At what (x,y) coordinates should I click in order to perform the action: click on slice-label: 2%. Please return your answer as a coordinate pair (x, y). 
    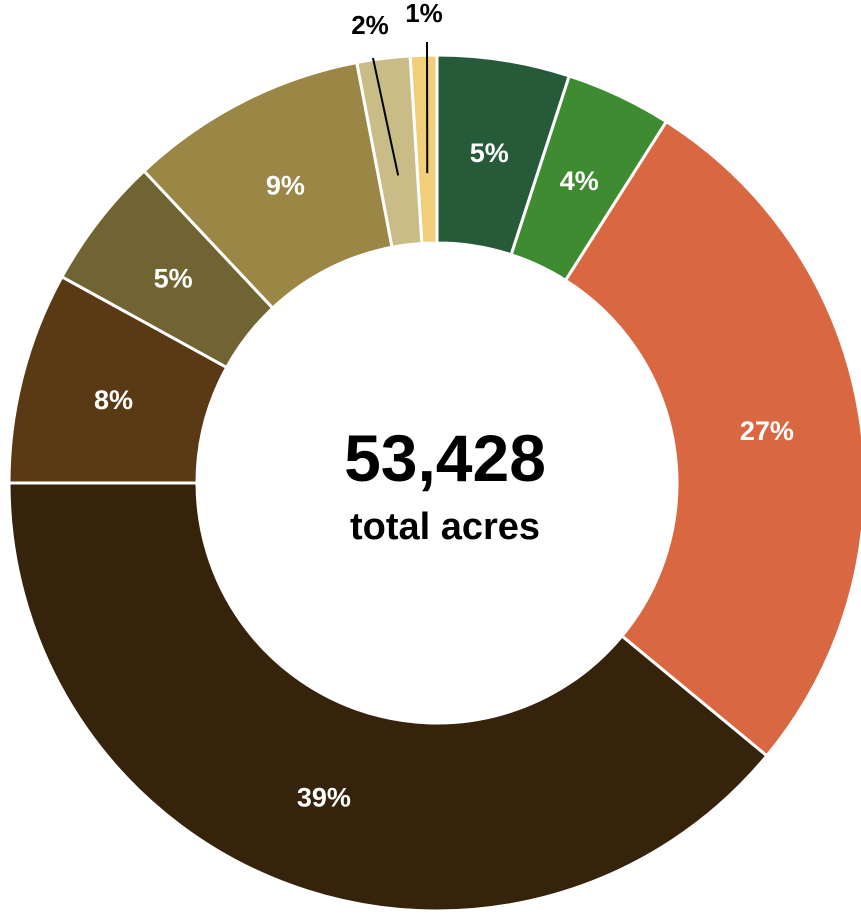
    Looking at the image, I should click on (370, 25).